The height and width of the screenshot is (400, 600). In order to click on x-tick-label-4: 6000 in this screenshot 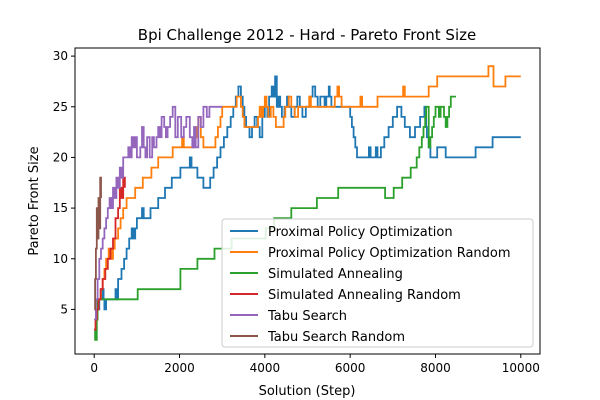, I will do `click(350, 368)`.